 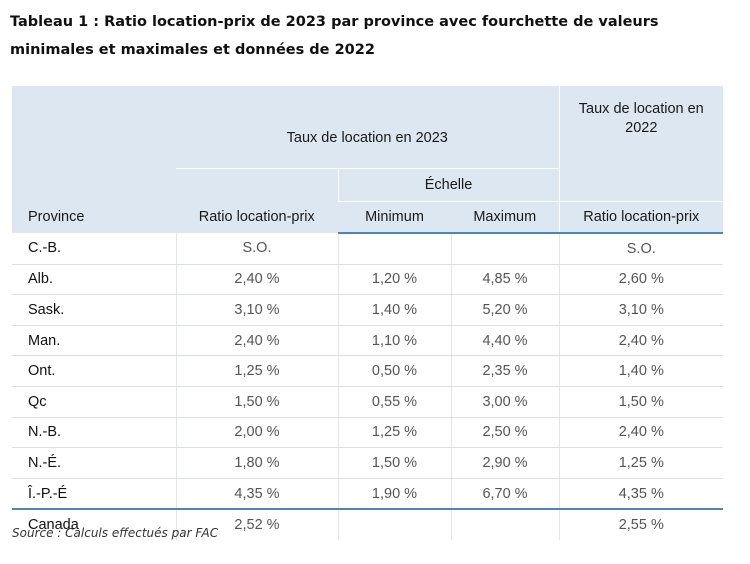 I want to click on cell-ratio-2023: 1,50 %, so click(x=256, y=402).